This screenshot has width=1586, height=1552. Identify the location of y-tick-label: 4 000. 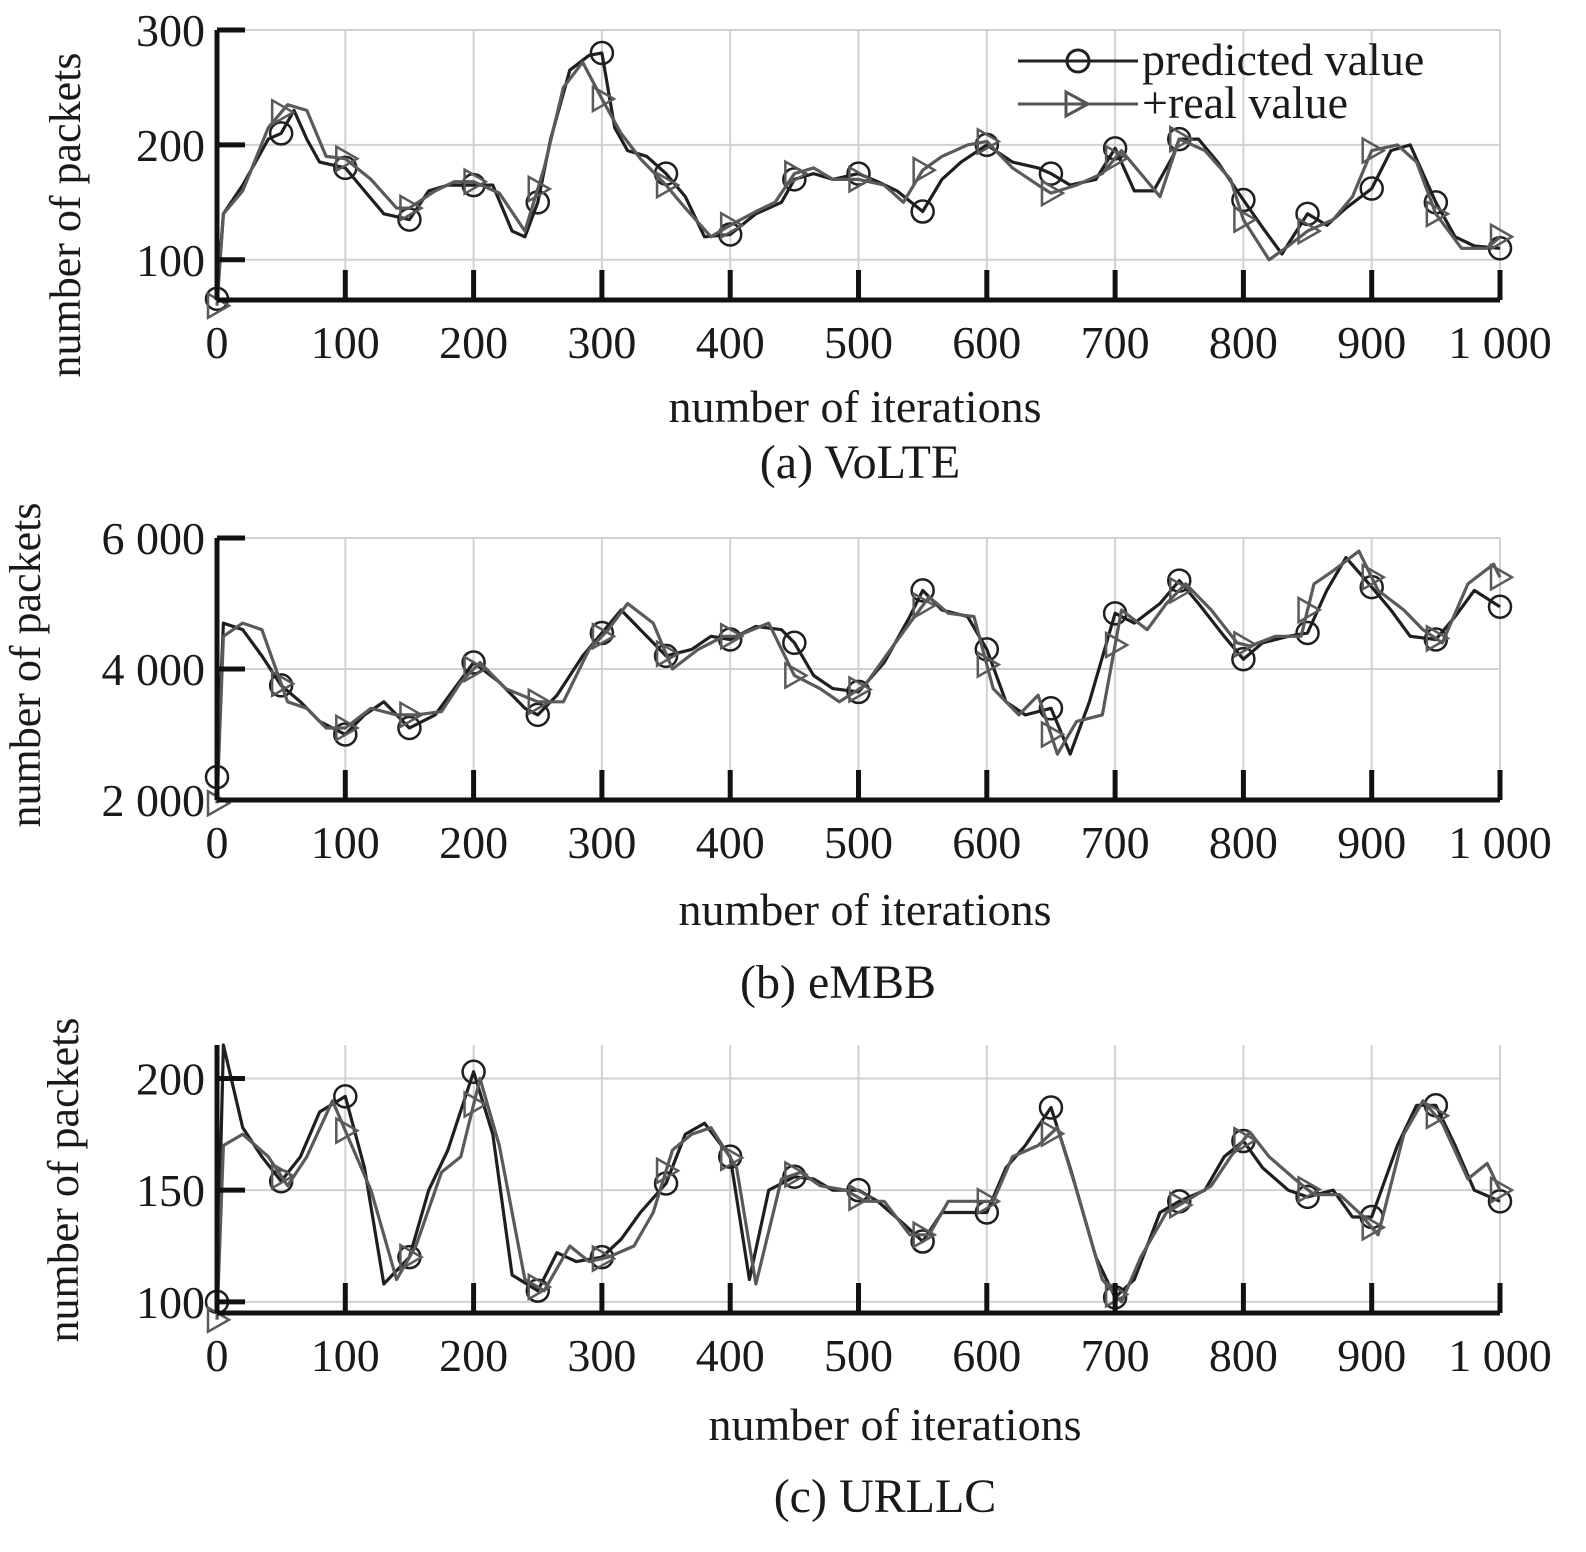
(154, 669).